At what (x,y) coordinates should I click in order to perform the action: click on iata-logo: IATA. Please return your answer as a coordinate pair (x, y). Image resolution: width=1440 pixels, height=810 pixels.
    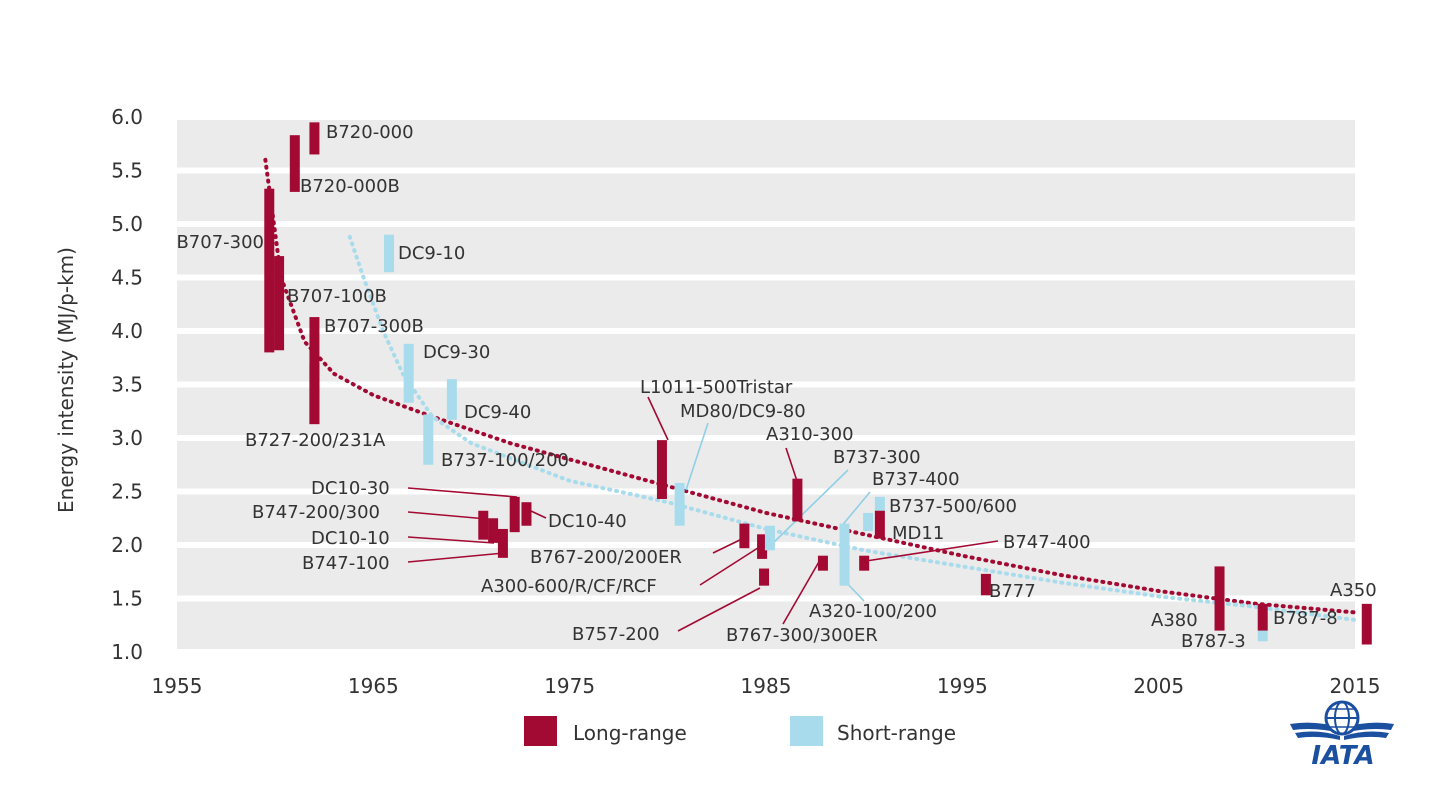
    Looking at the image, I should click on (1342, 735).